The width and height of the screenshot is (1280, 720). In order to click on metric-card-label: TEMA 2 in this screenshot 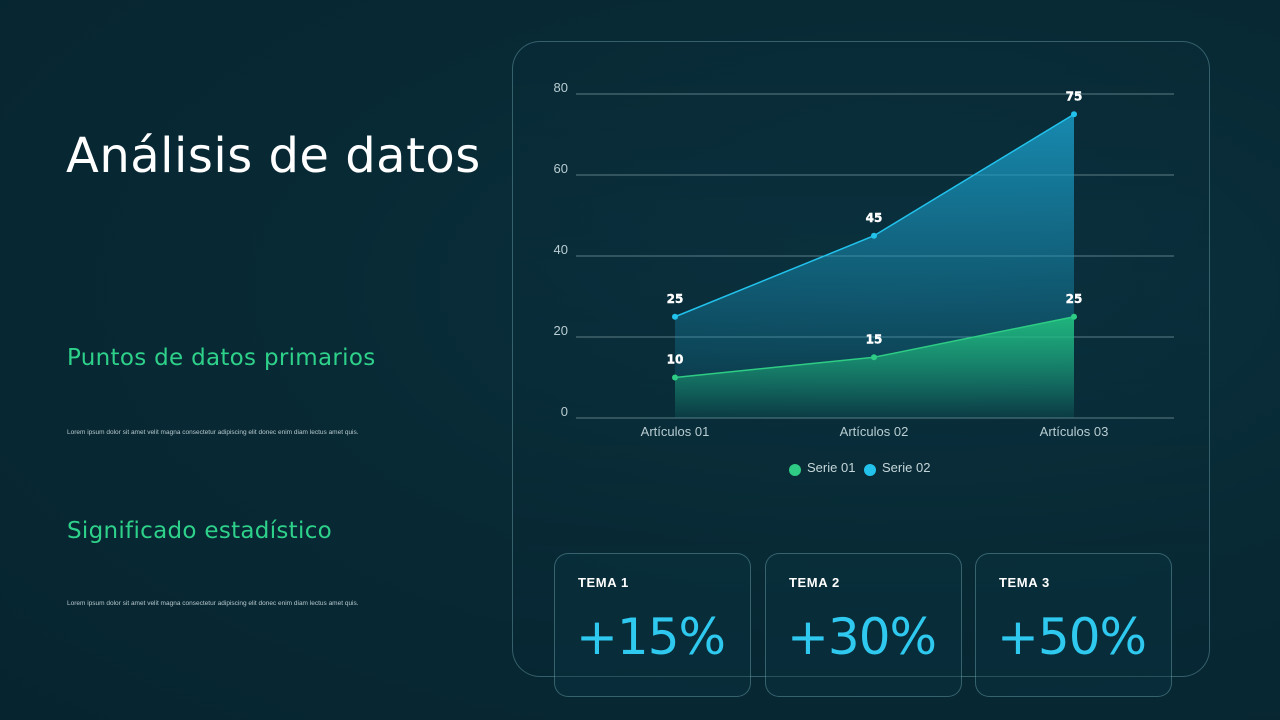, I will do `click(814, 582)`.